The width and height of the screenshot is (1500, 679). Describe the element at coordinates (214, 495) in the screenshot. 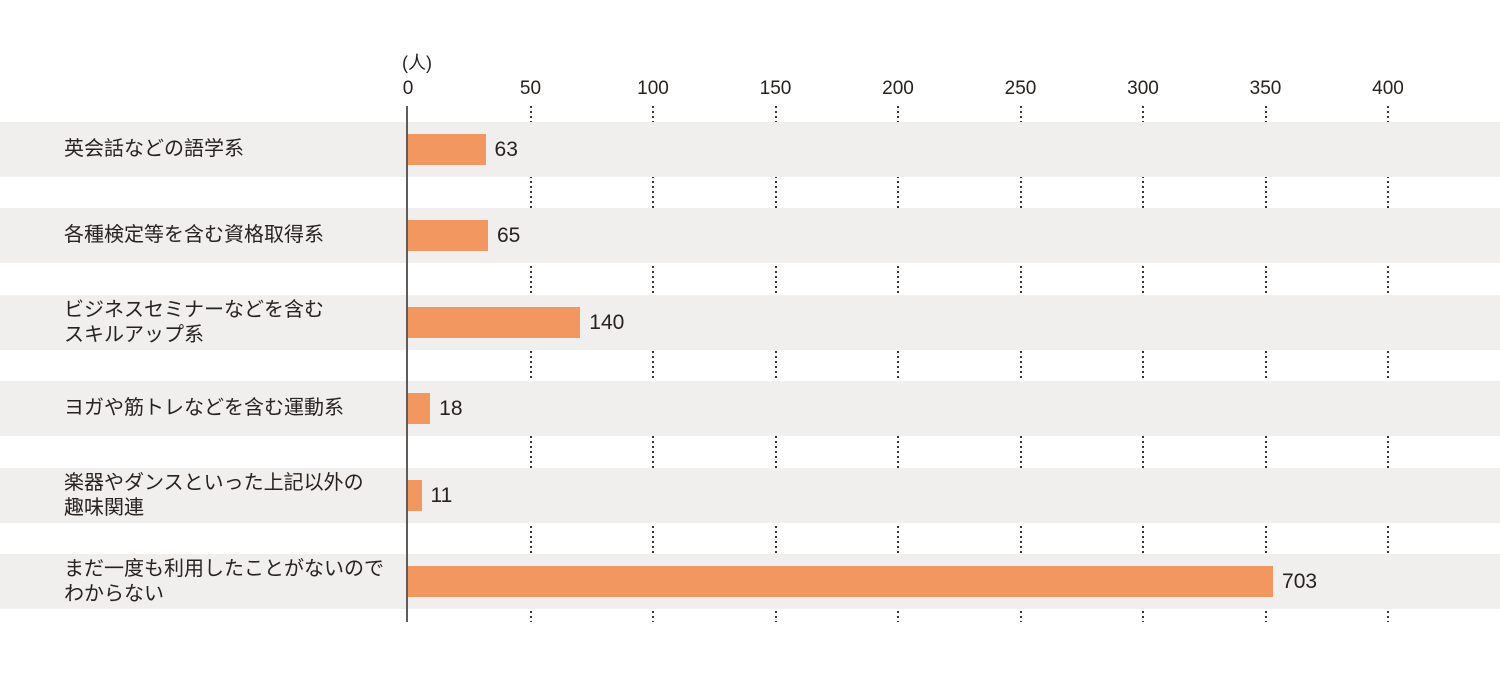

I see `category-label: 楽器やダンスといった上記以外の 趣味関連` at that location.